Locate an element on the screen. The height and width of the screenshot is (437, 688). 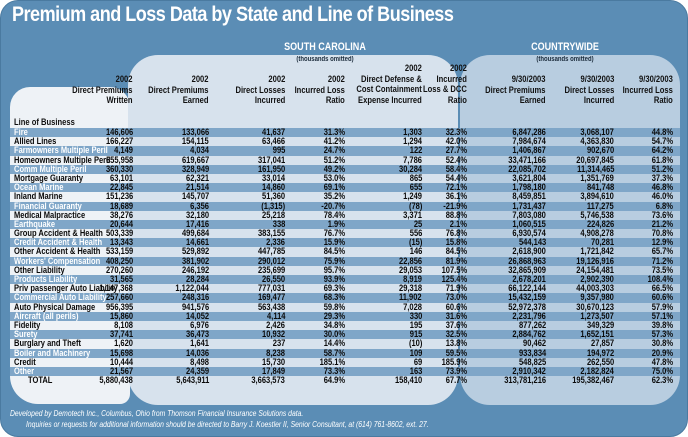
value-cell-sc-premiums-written: 21,567 is located at coordinates (119, 370).